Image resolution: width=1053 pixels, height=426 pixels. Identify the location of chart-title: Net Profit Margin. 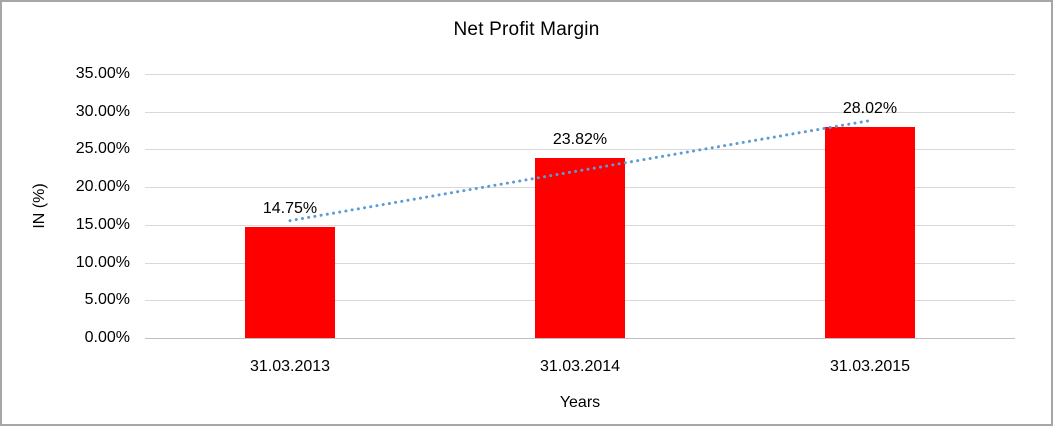
(526, 29).